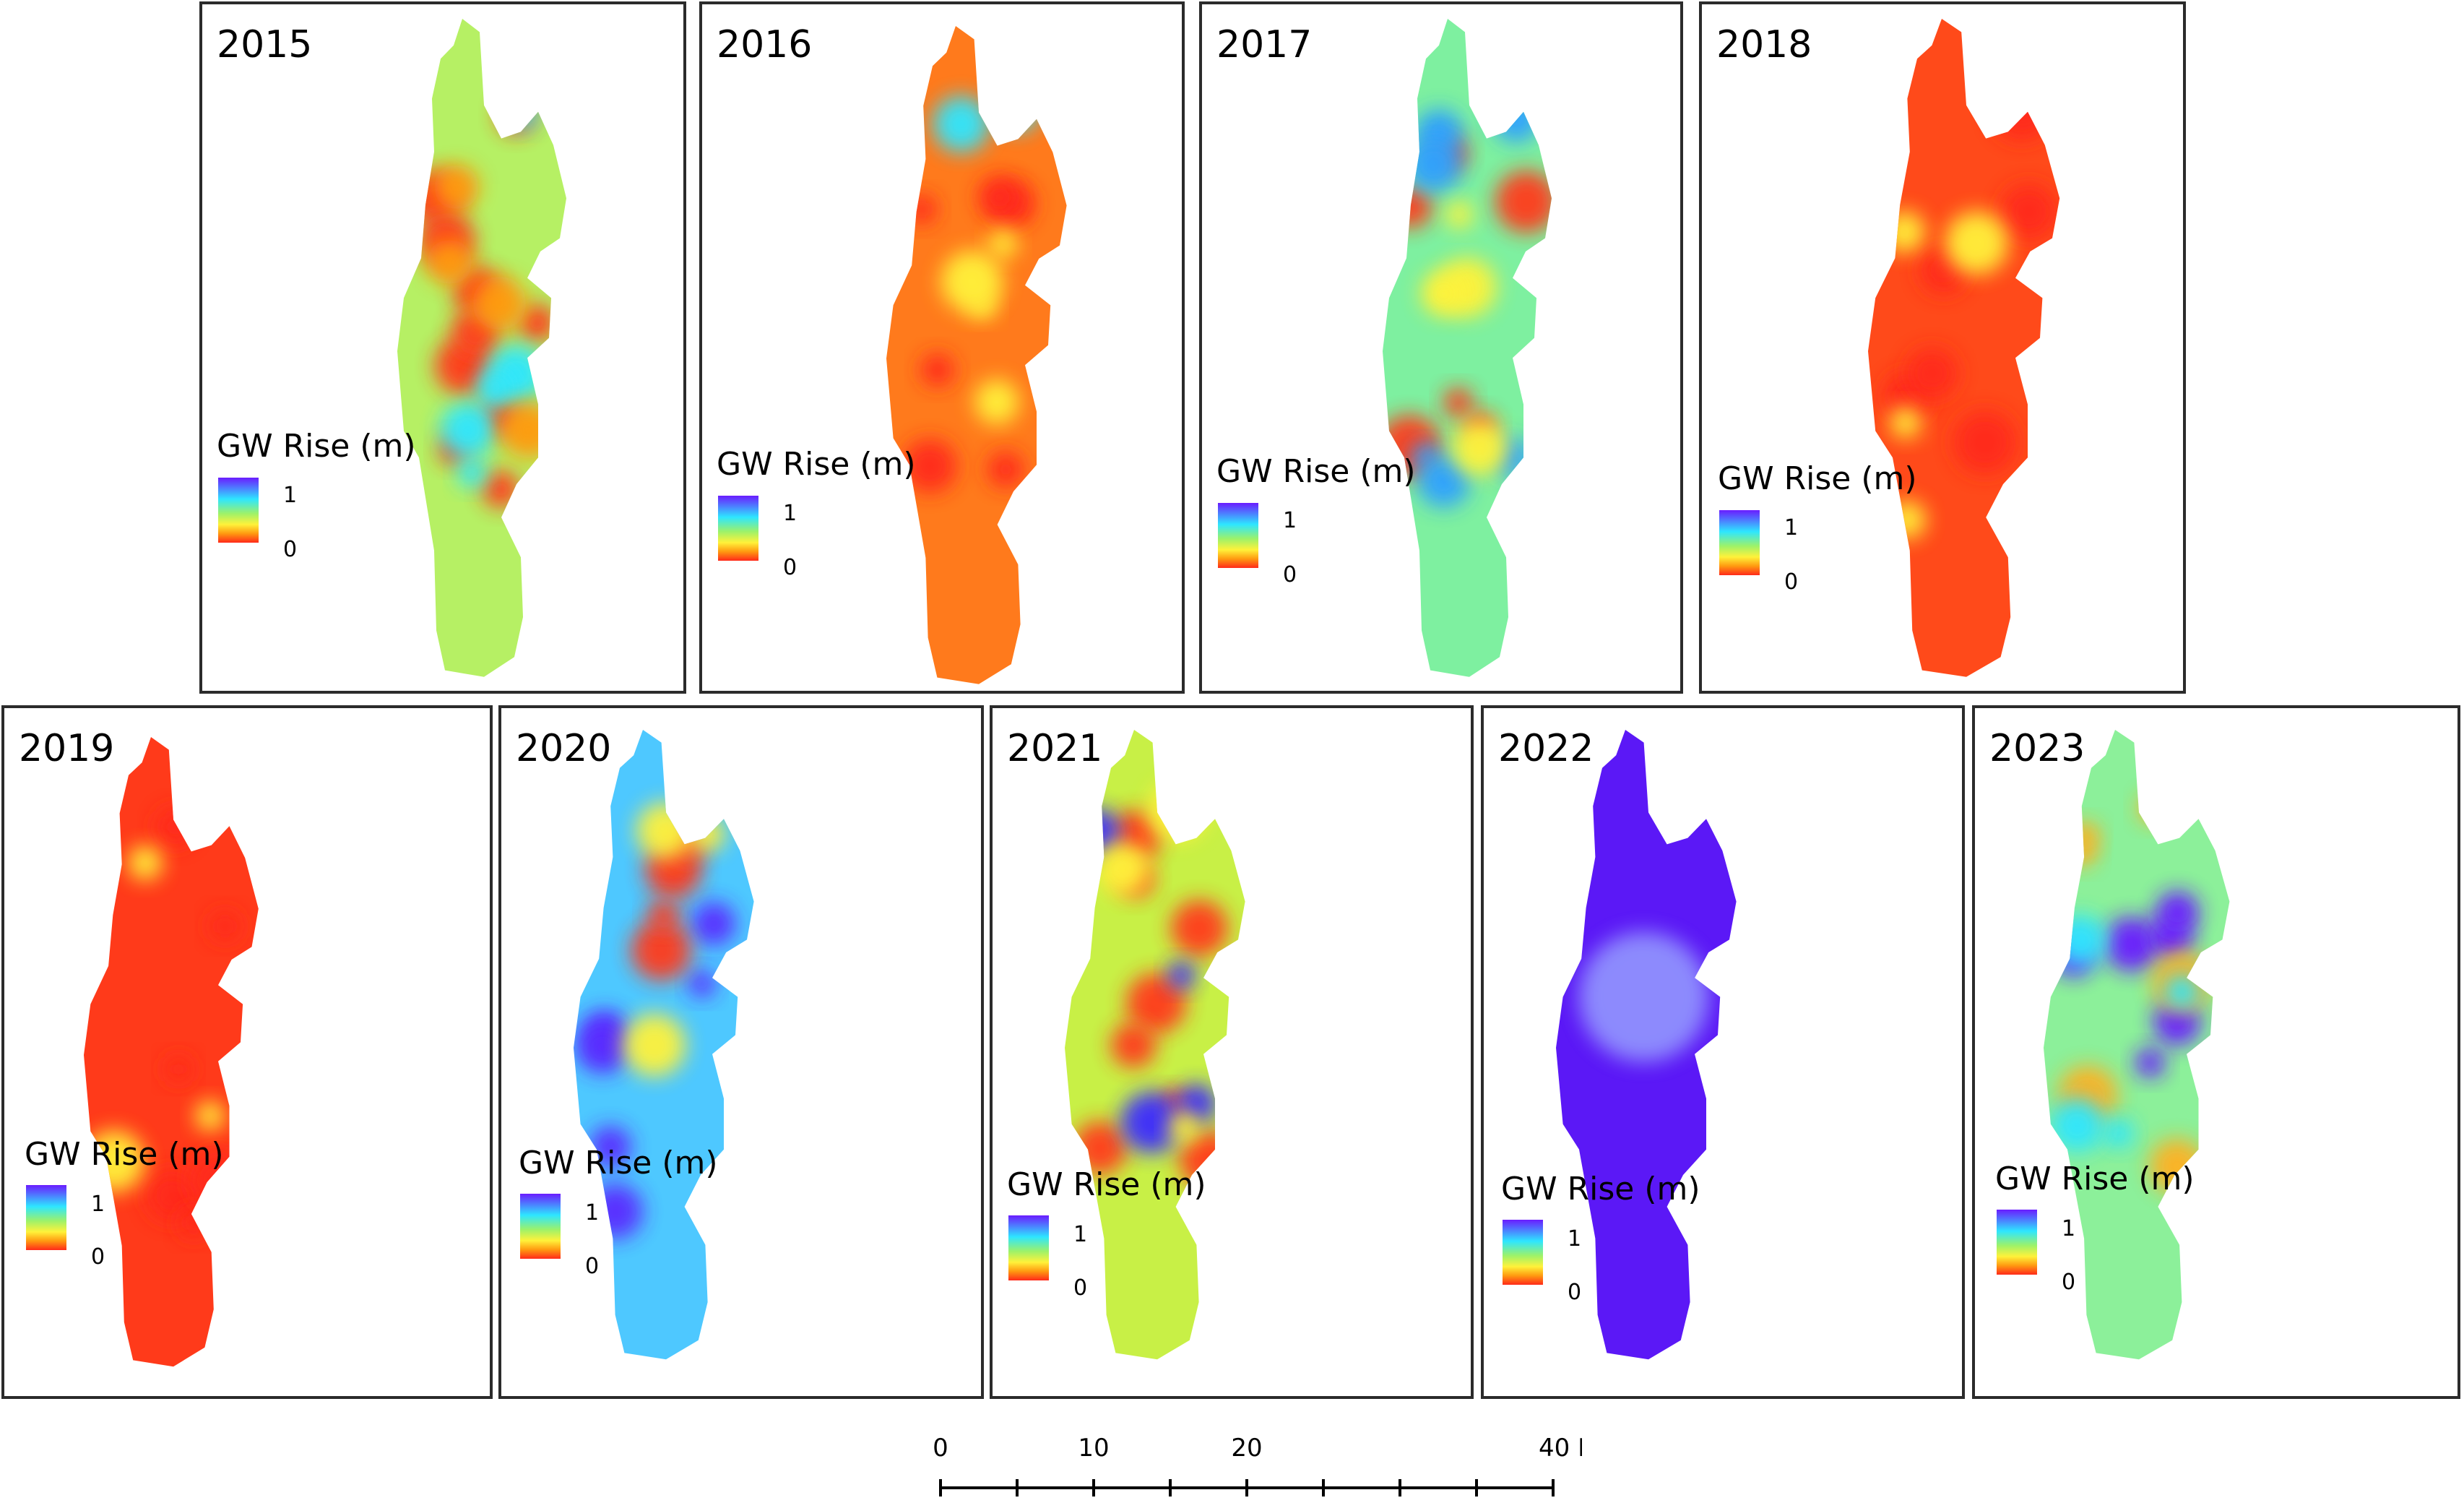 The width and height of the screenshot is (2464, 1503). Describe the element at coordinates (1093, 1448) in the screenshot. I see `scale-label-10: 10` at that location.